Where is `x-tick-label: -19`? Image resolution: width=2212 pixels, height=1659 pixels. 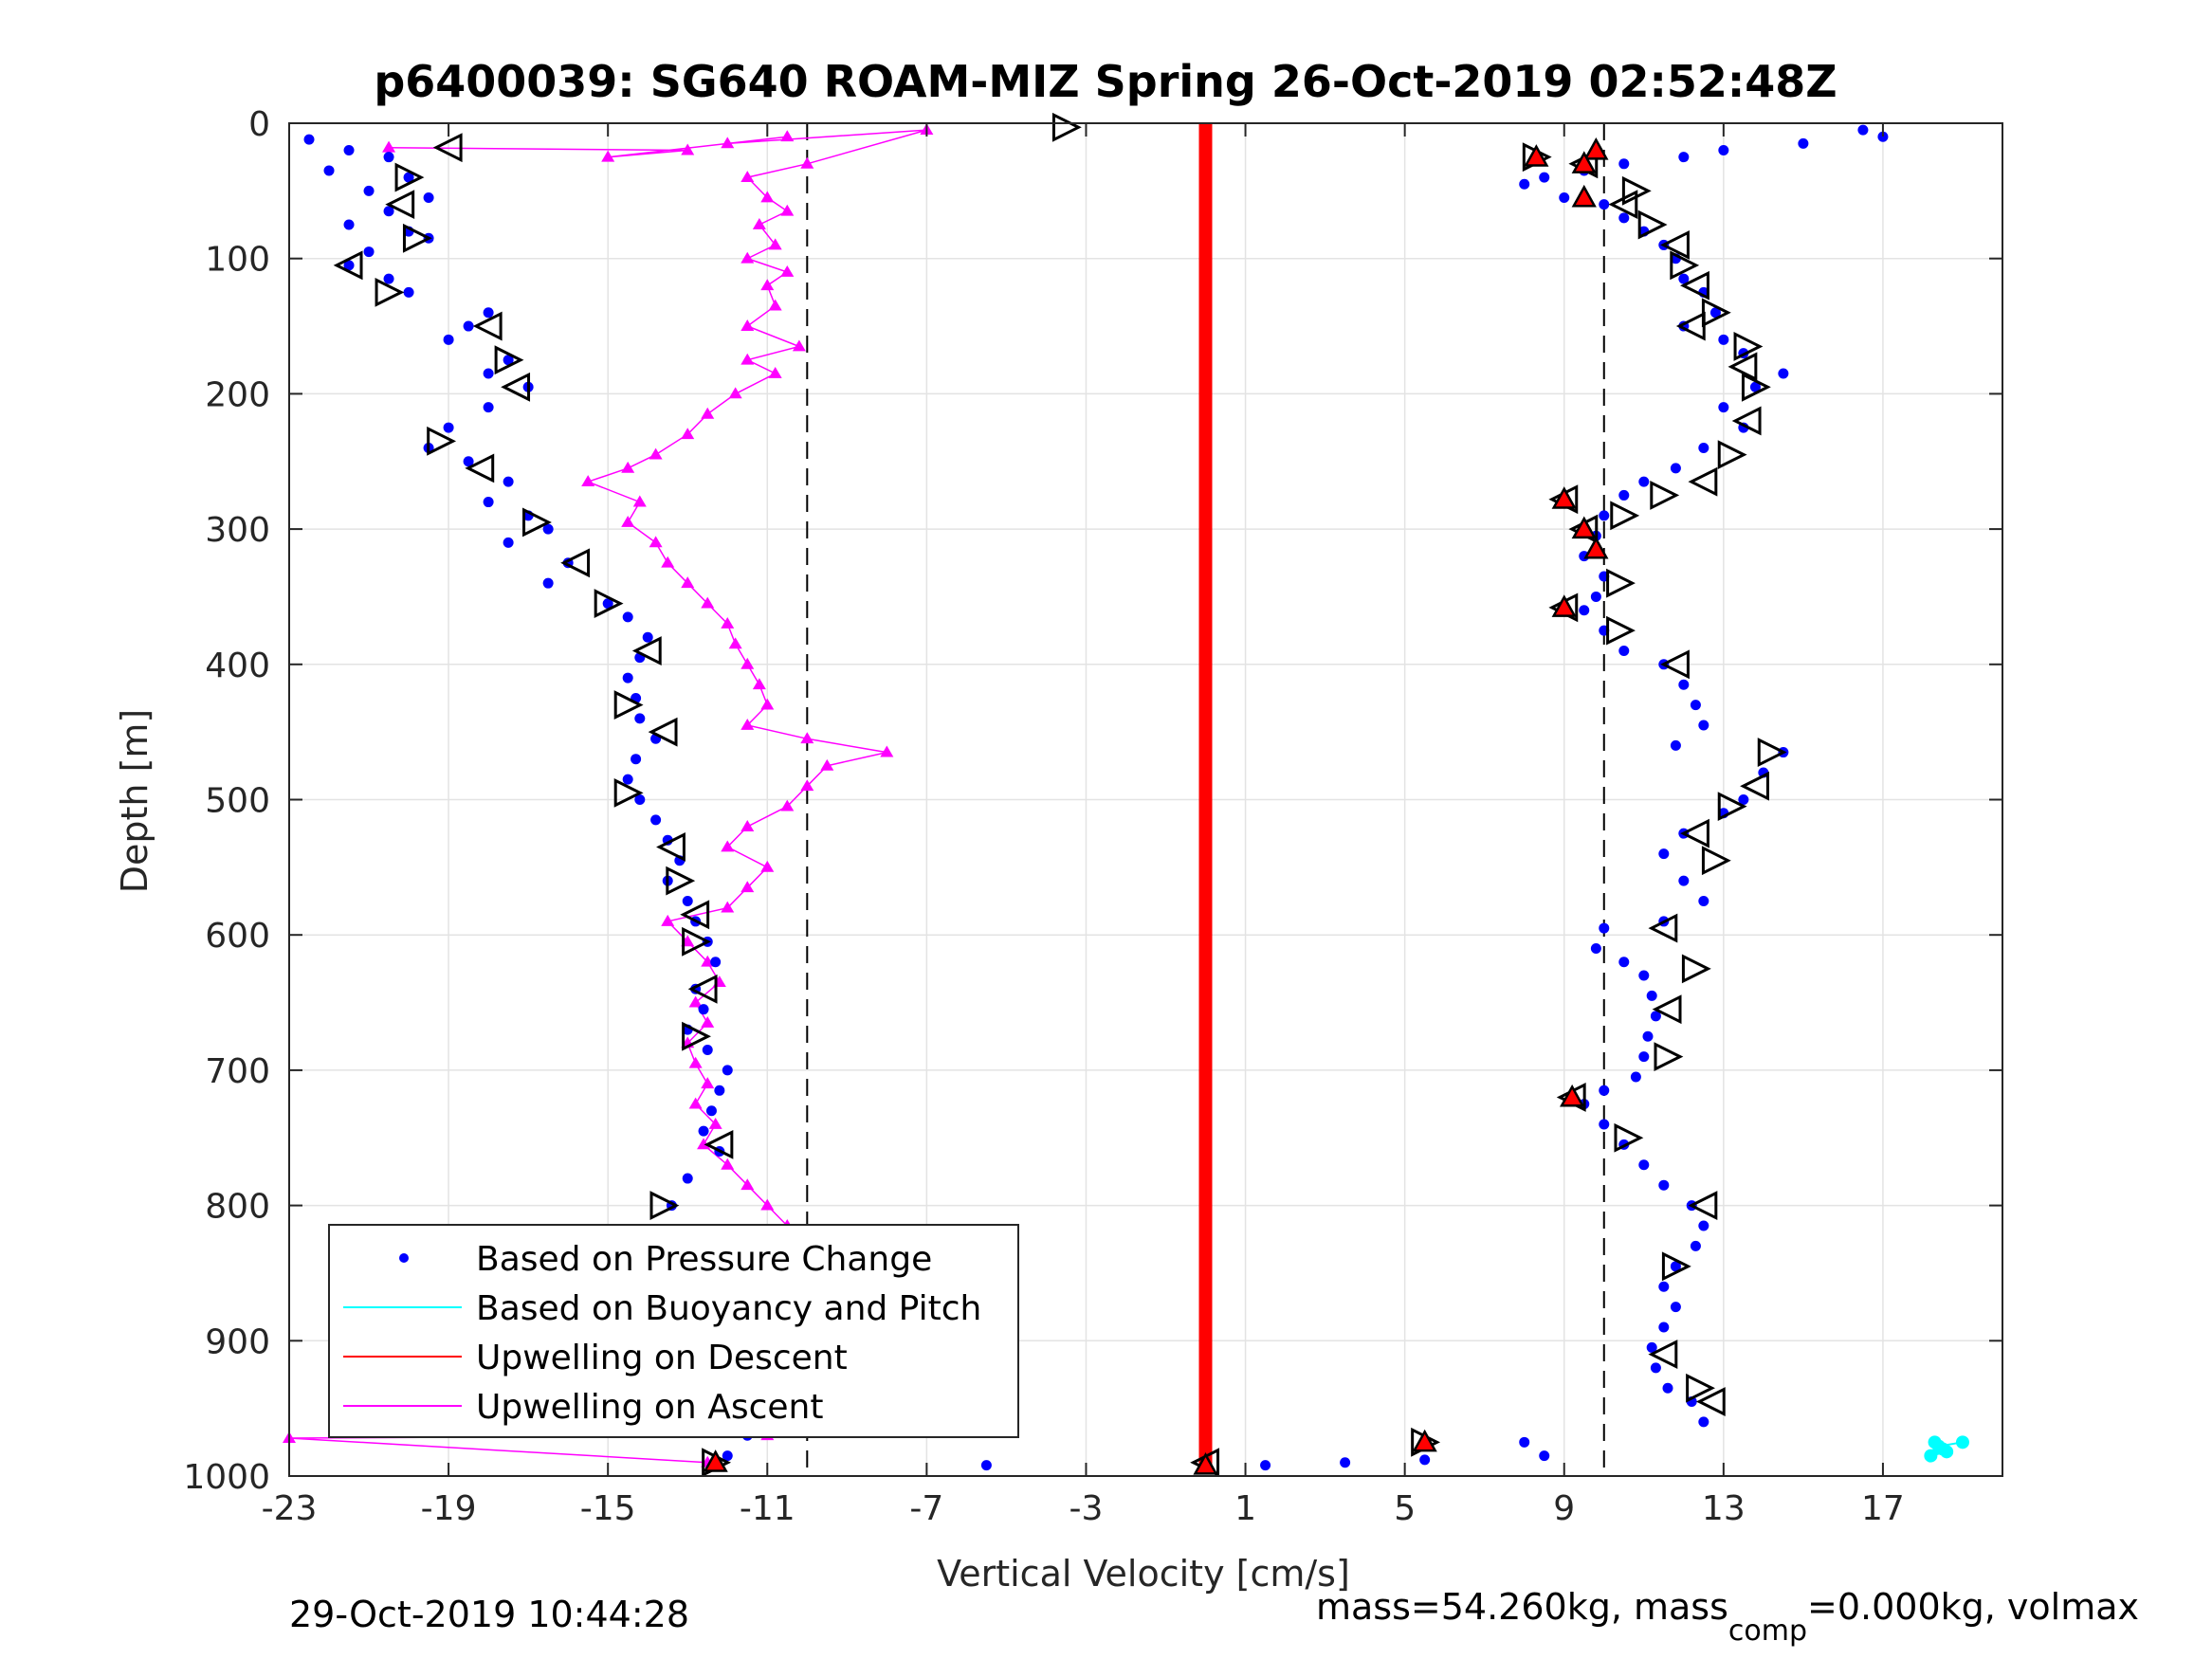
x-tick-label: -19 is located at coordinates (449, 1508).